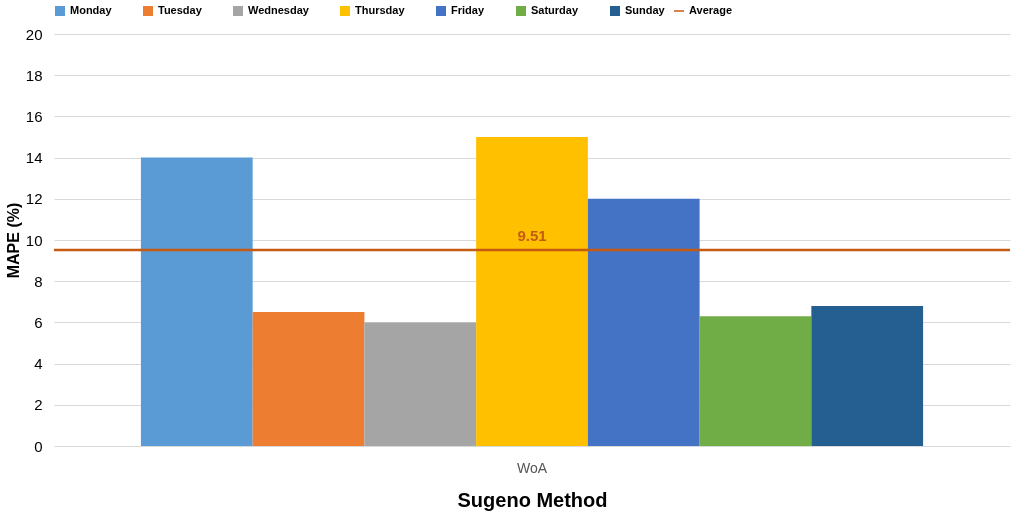  I want to click on legend-label: Friday, so click(468, 10).